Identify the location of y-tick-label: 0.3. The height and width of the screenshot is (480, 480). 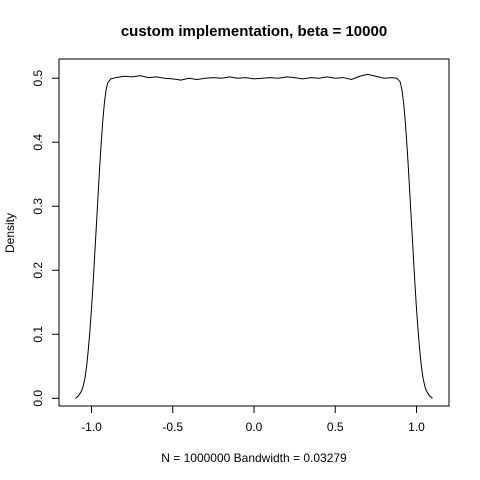
(38, 206).